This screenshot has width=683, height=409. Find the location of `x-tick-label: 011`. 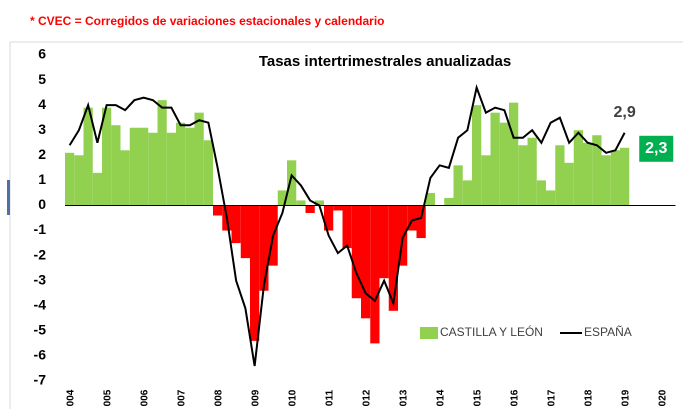

x-tick-label: 011 is located at coordinates (330, 397).